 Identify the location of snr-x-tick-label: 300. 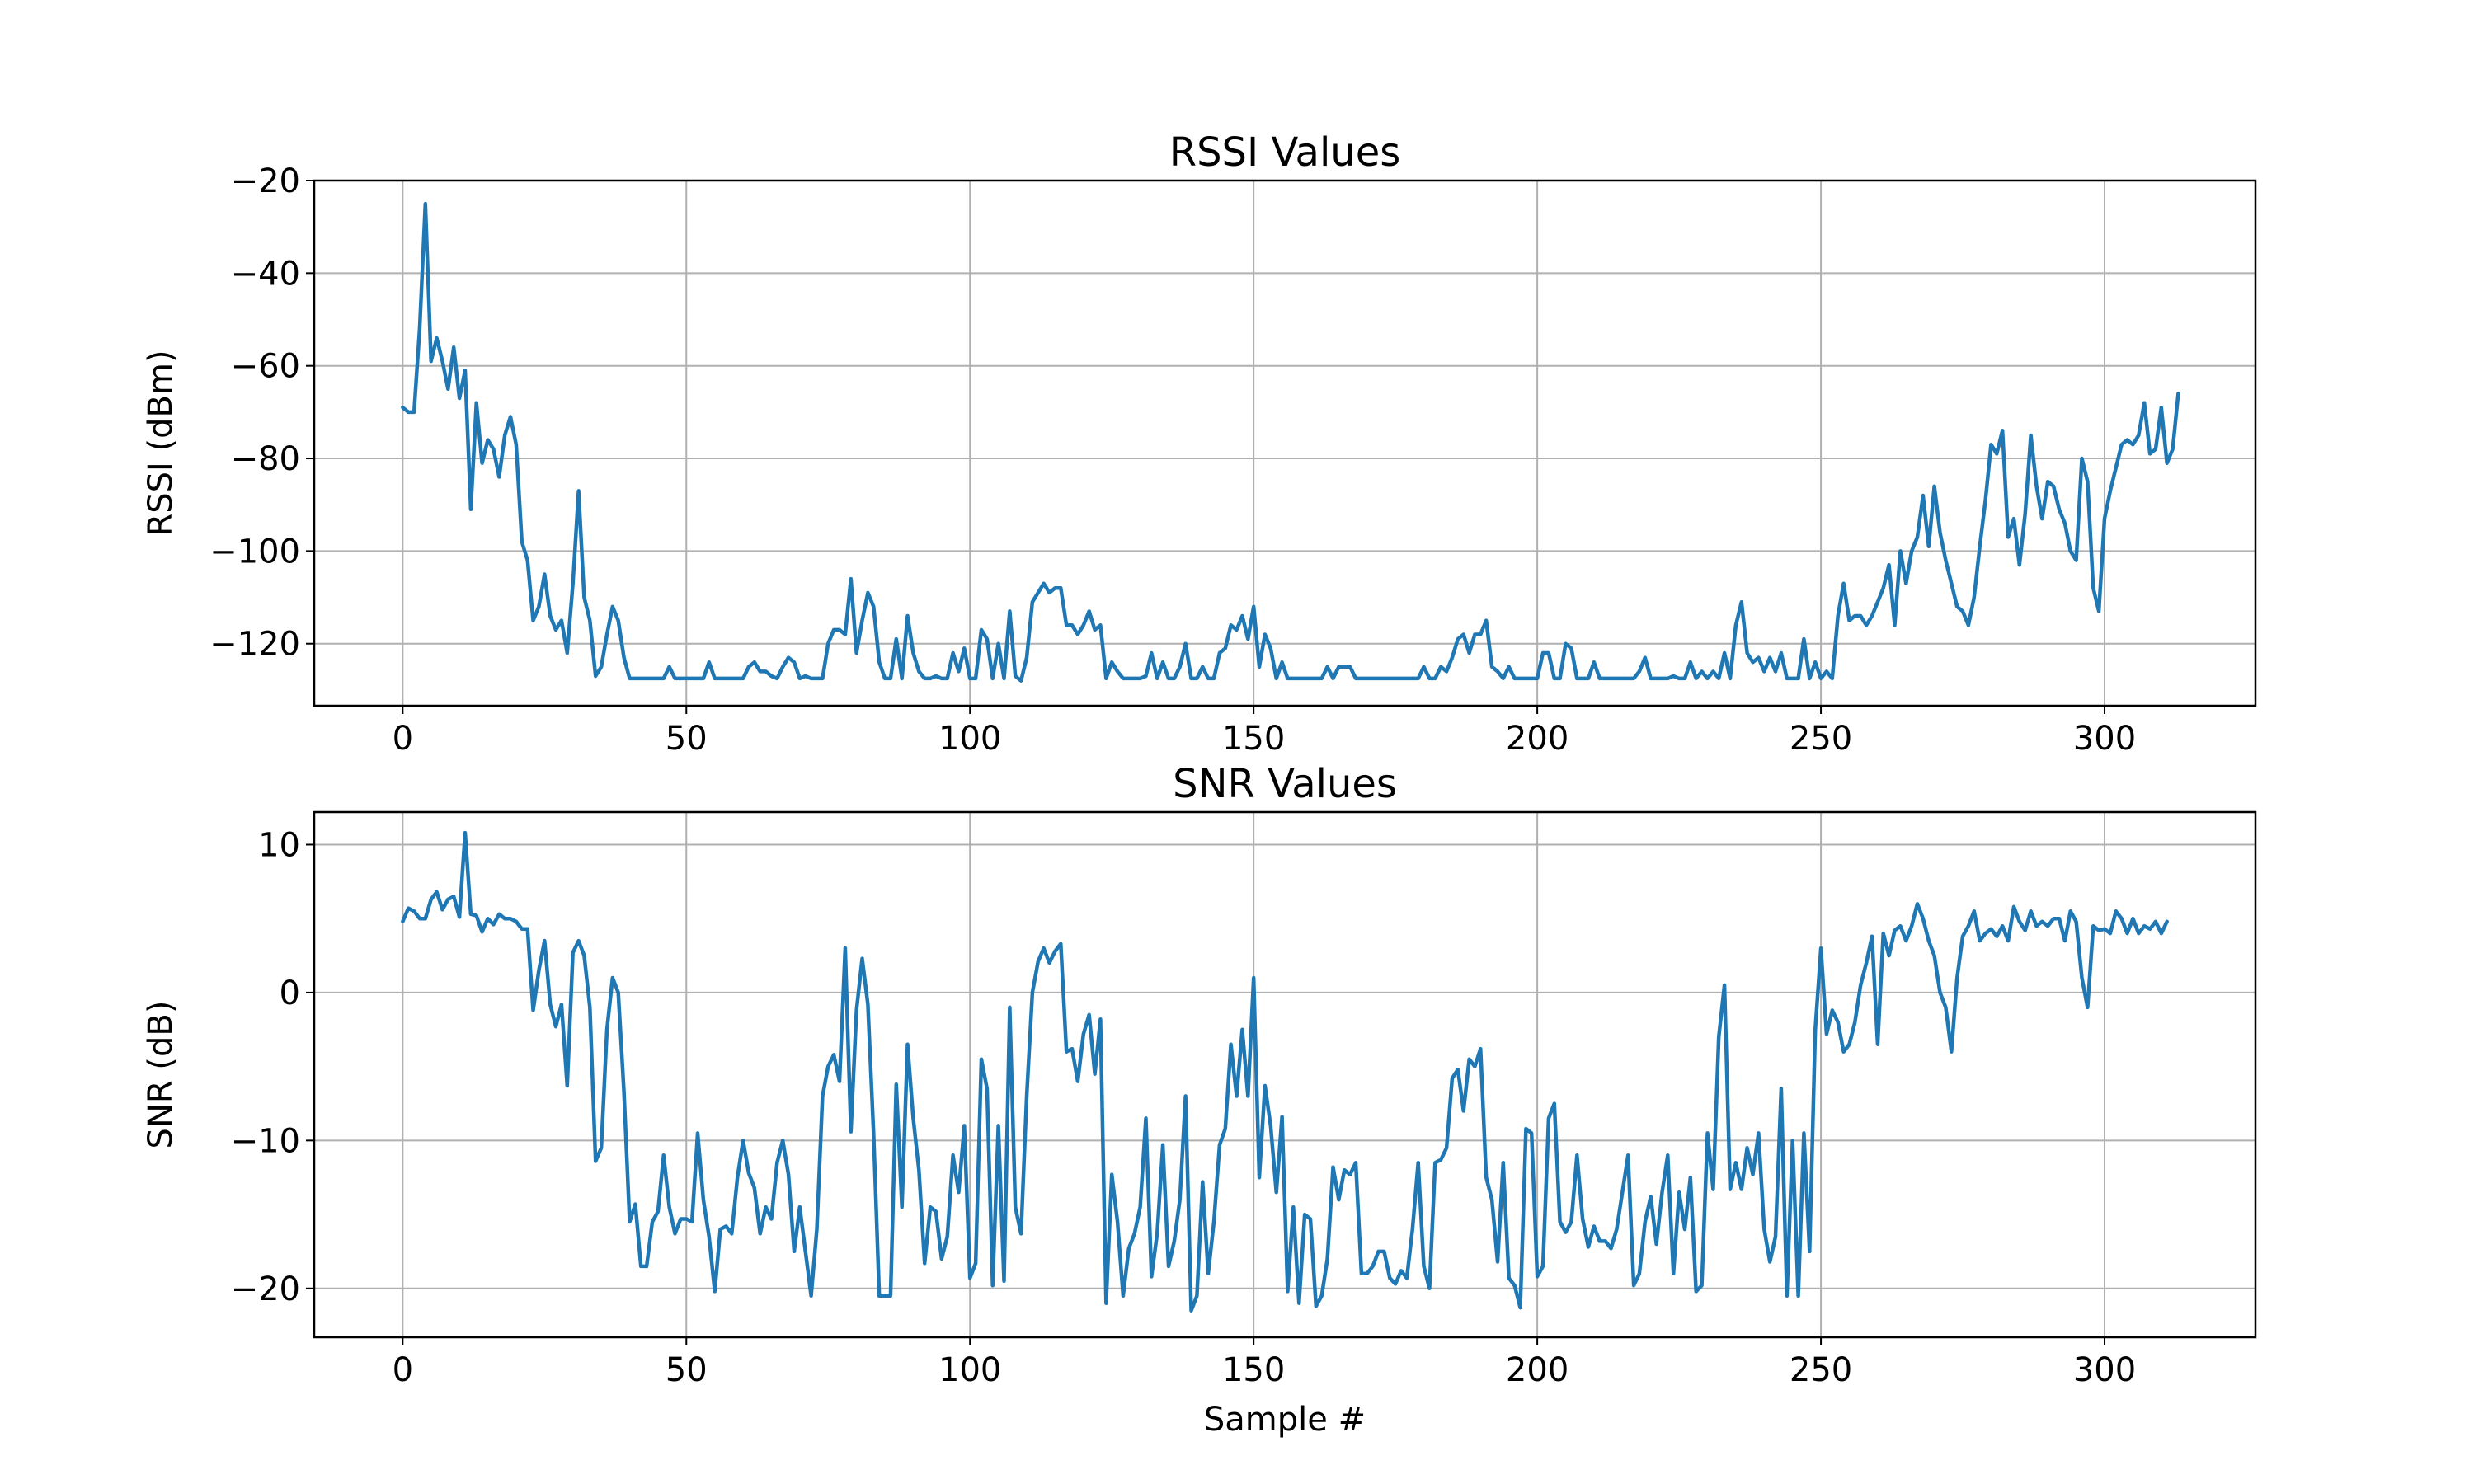
(2104, 1370).